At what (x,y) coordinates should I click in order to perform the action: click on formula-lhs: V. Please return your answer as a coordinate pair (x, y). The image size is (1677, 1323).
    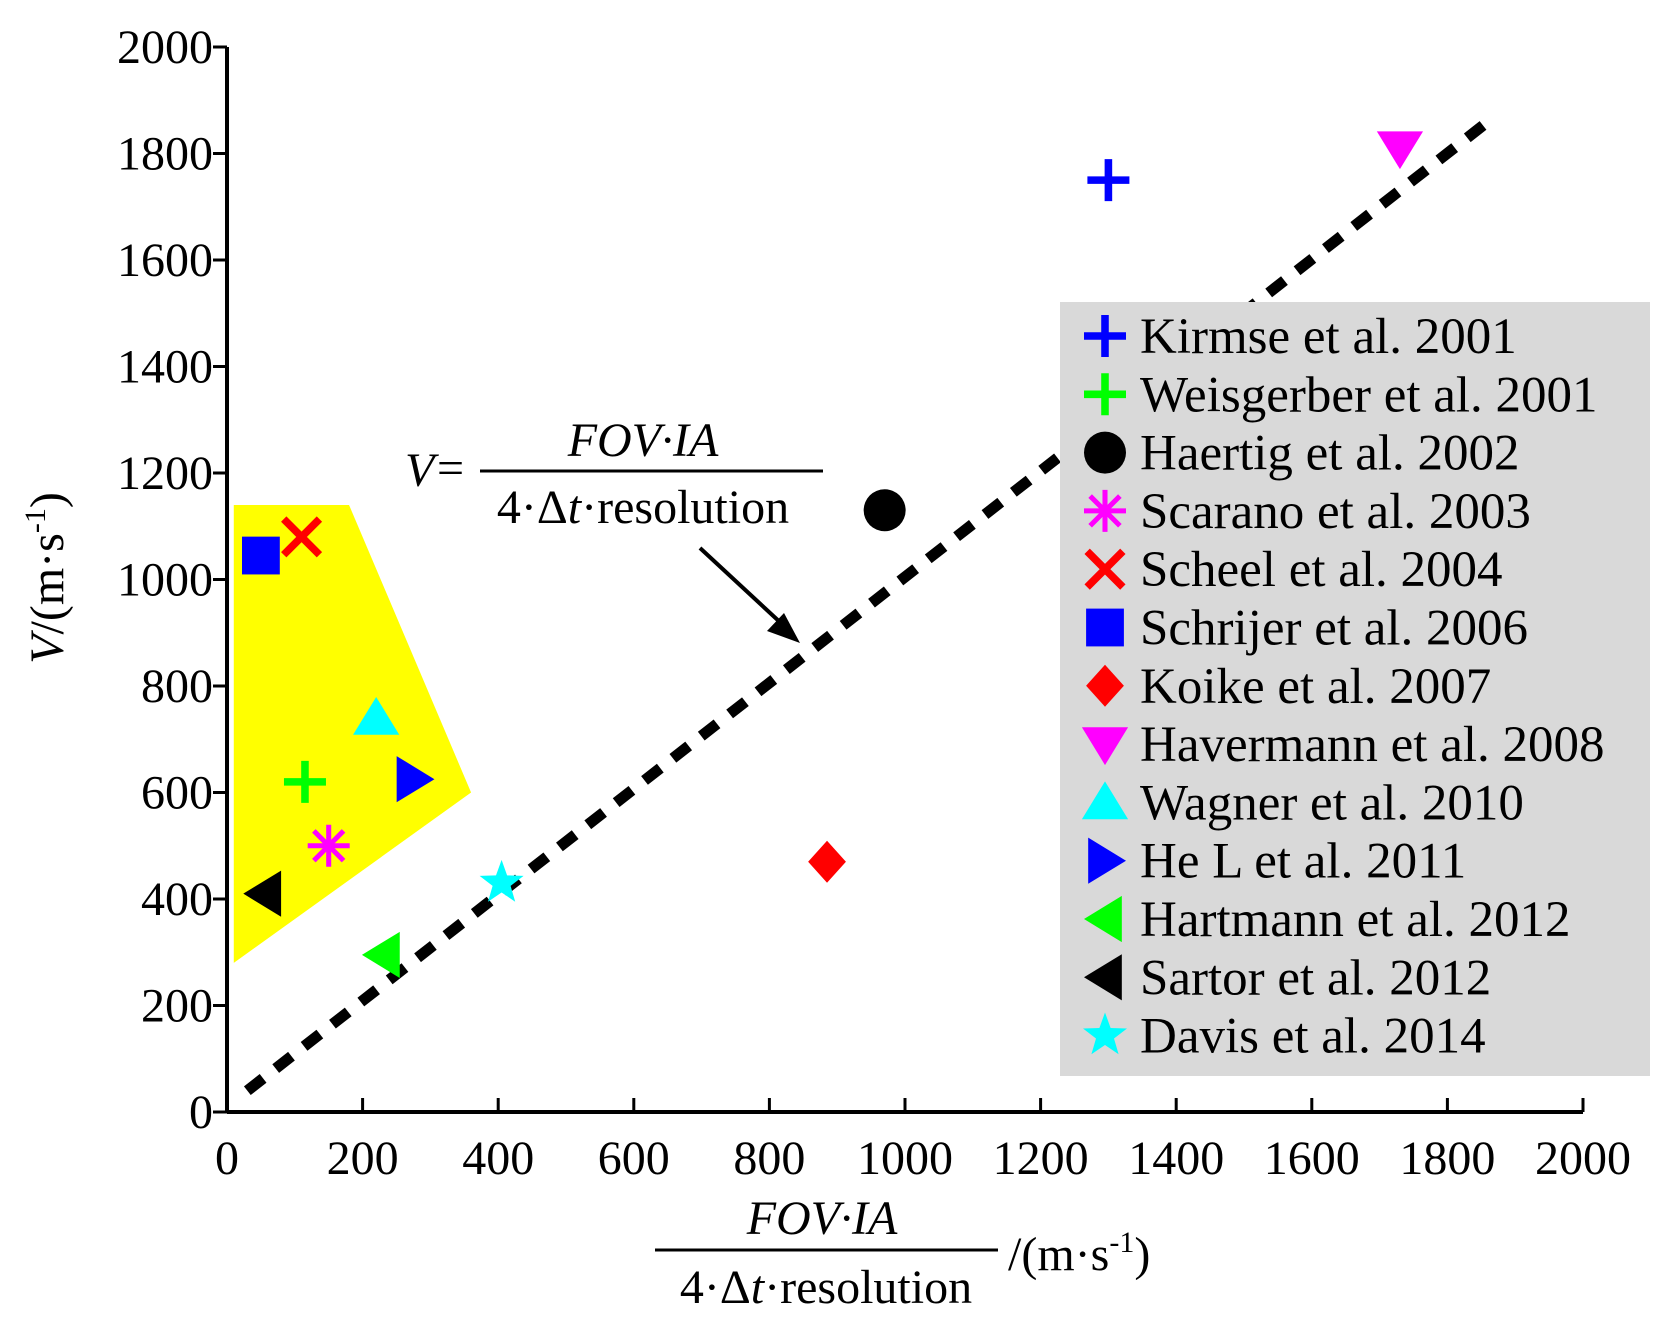
    Looking at the image, I should click on (422, 470).